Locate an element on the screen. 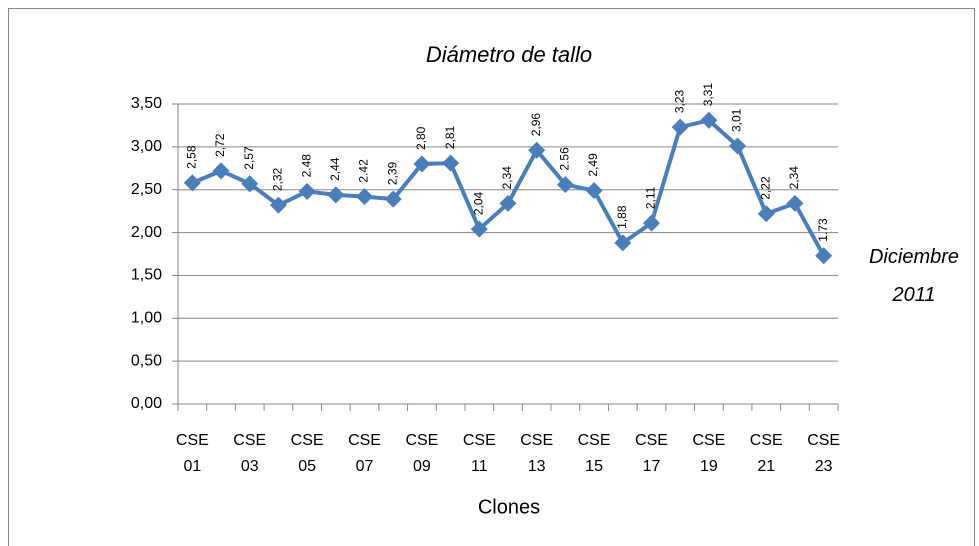 This screenshot has width=979, height=546. data-label: 2,44 is located at coordinates (335, 169).